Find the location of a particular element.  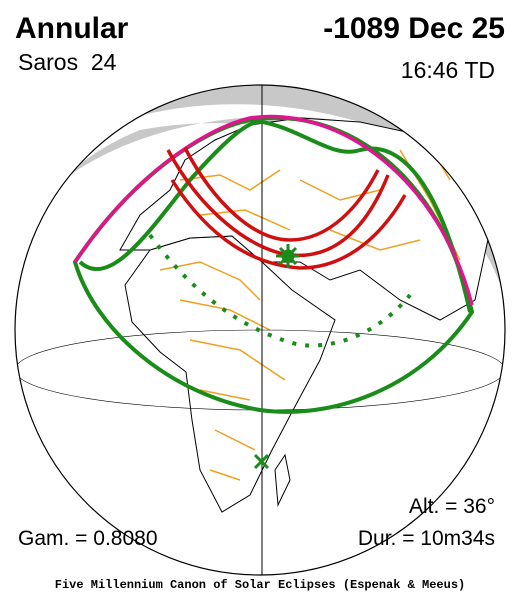

rise-set-curve is located at coordinates (170, 195).